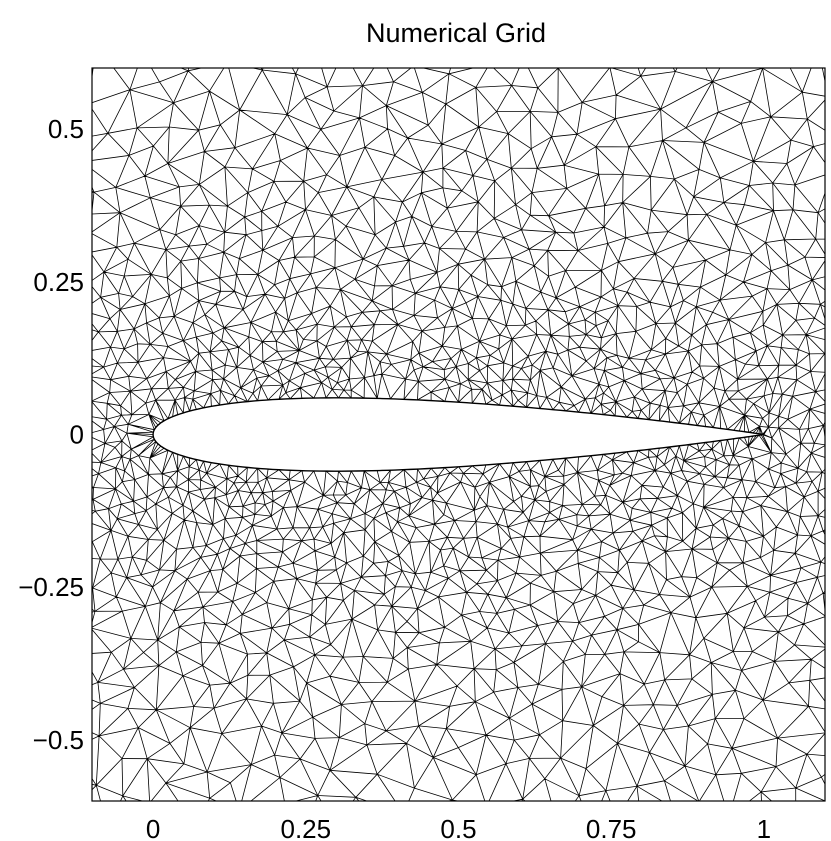 Image resolution: width=831 pixels, height=841 pixels. What do you see at coordinates (456, 33) in the screenshot?
I see `chart-title: Numerical Grid` at bounding box center [456, 33].